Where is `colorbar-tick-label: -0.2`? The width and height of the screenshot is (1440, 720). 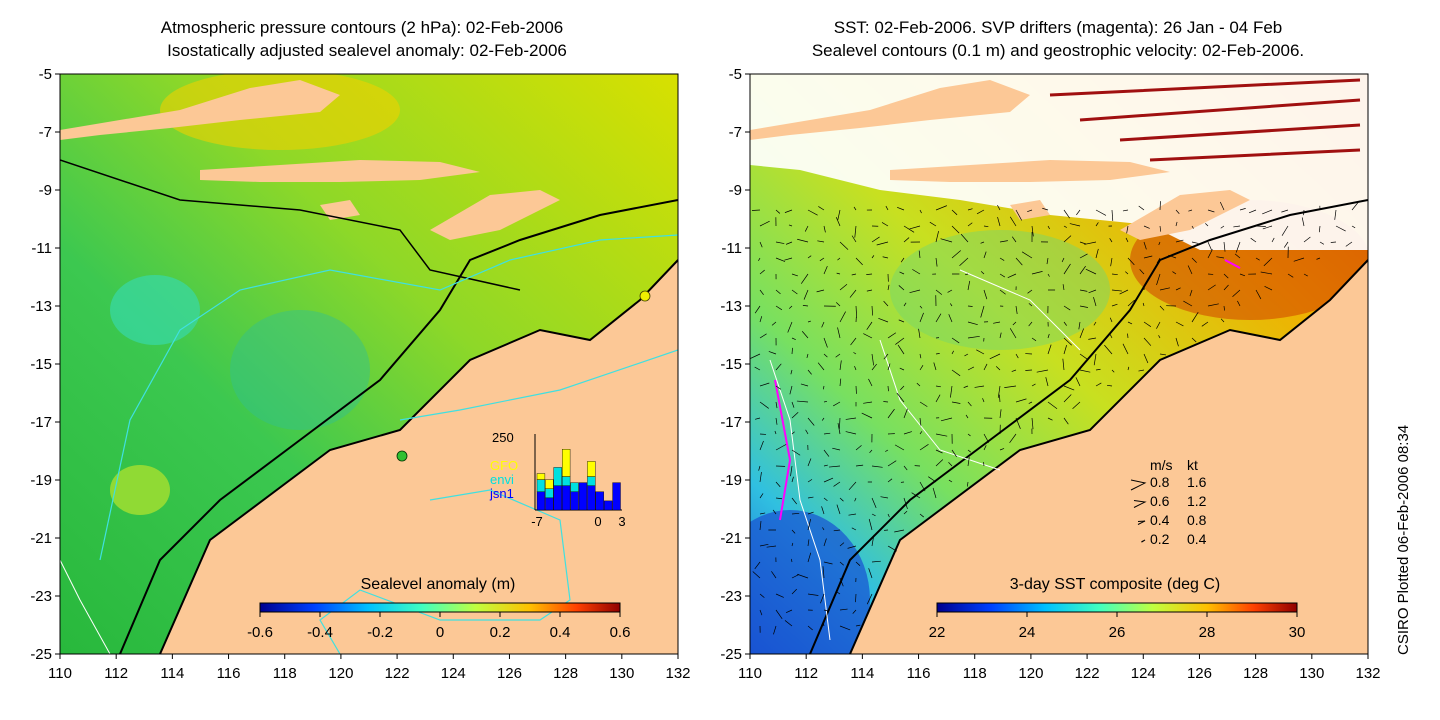
colorbar-tick-label: -0.2 is located at coordinates (380, 632).